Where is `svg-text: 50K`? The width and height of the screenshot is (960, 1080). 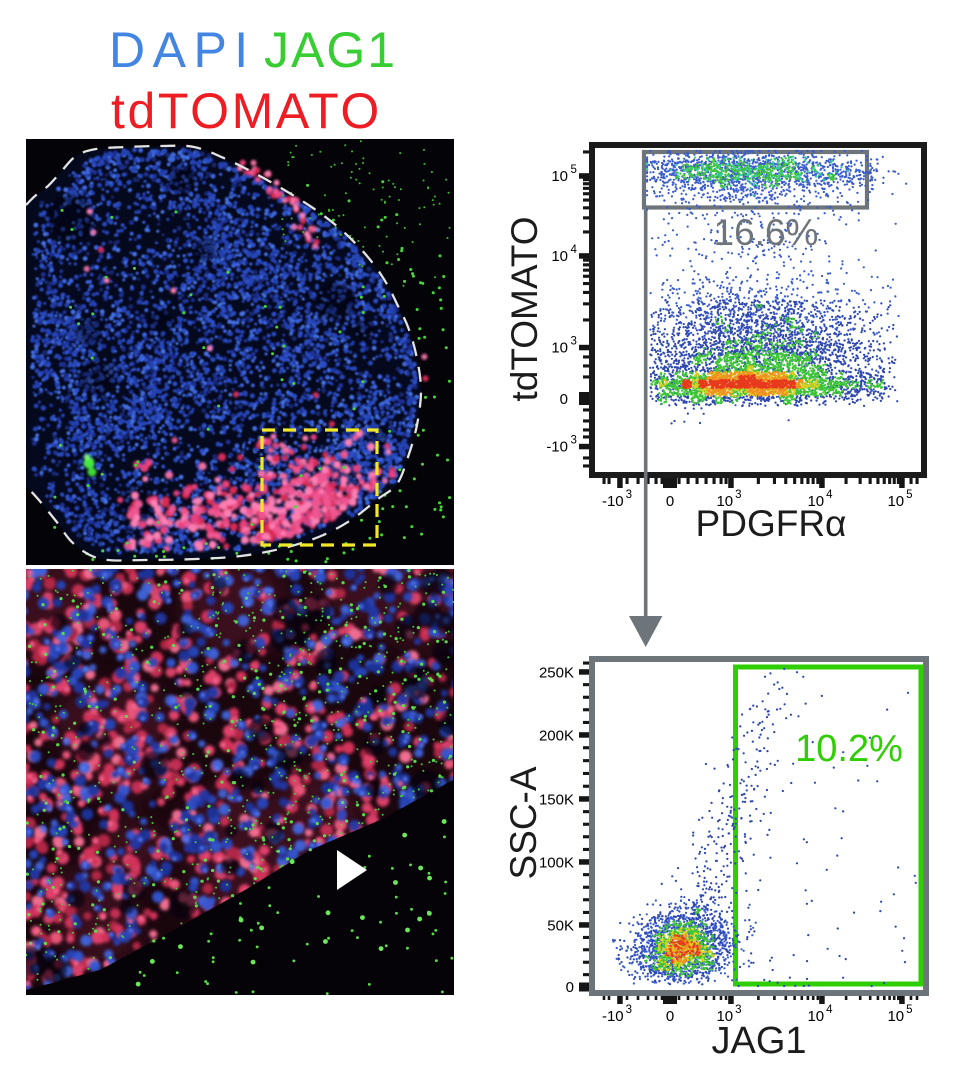
svg-text: 50K is located at coordinates (560, 926).